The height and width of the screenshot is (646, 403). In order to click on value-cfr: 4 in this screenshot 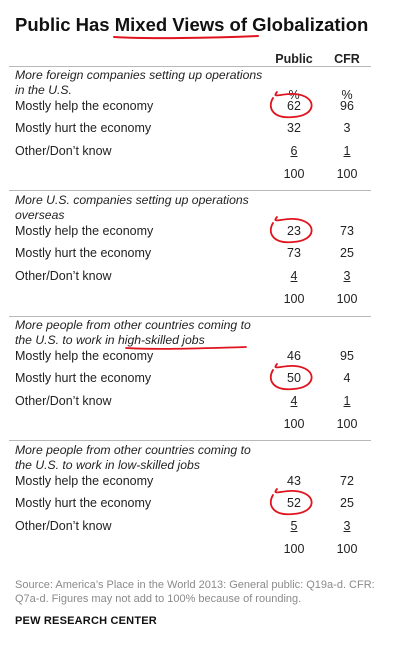, I will do `click(347, 378)`.